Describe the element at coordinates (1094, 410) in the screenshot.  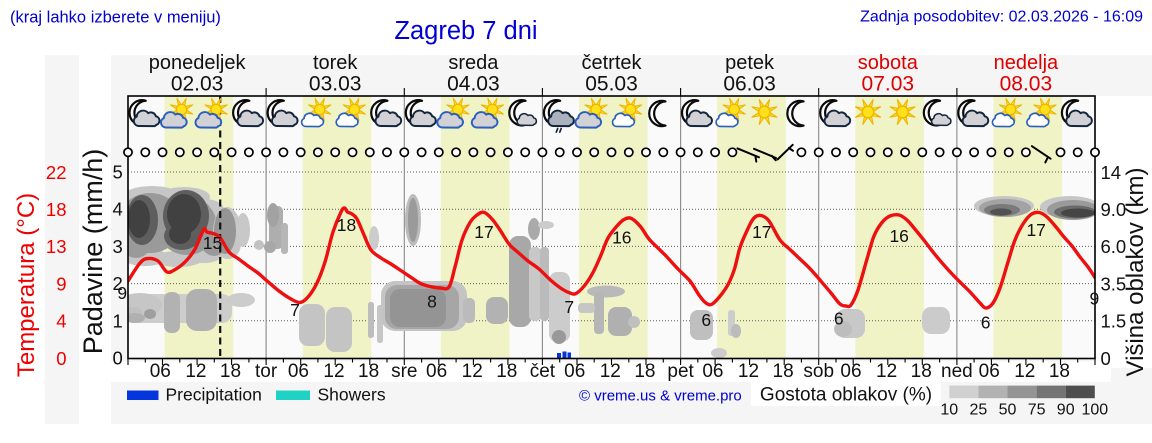
I see `svg-text: 100` at that location.